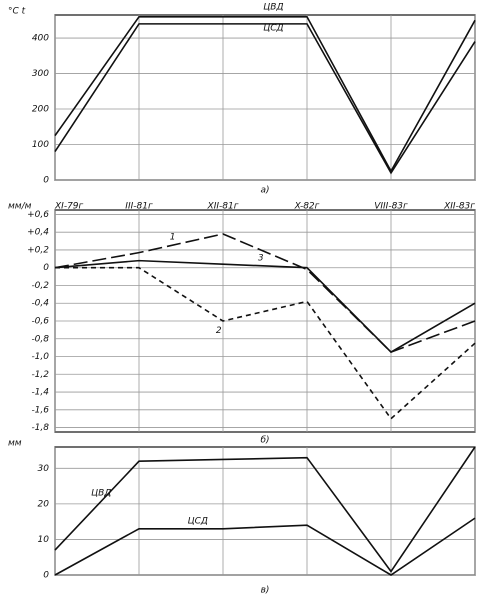 The height and width of the screenshot is (600, 500). I want to click on x-tick-label: XII-83г, so click(459, 207).